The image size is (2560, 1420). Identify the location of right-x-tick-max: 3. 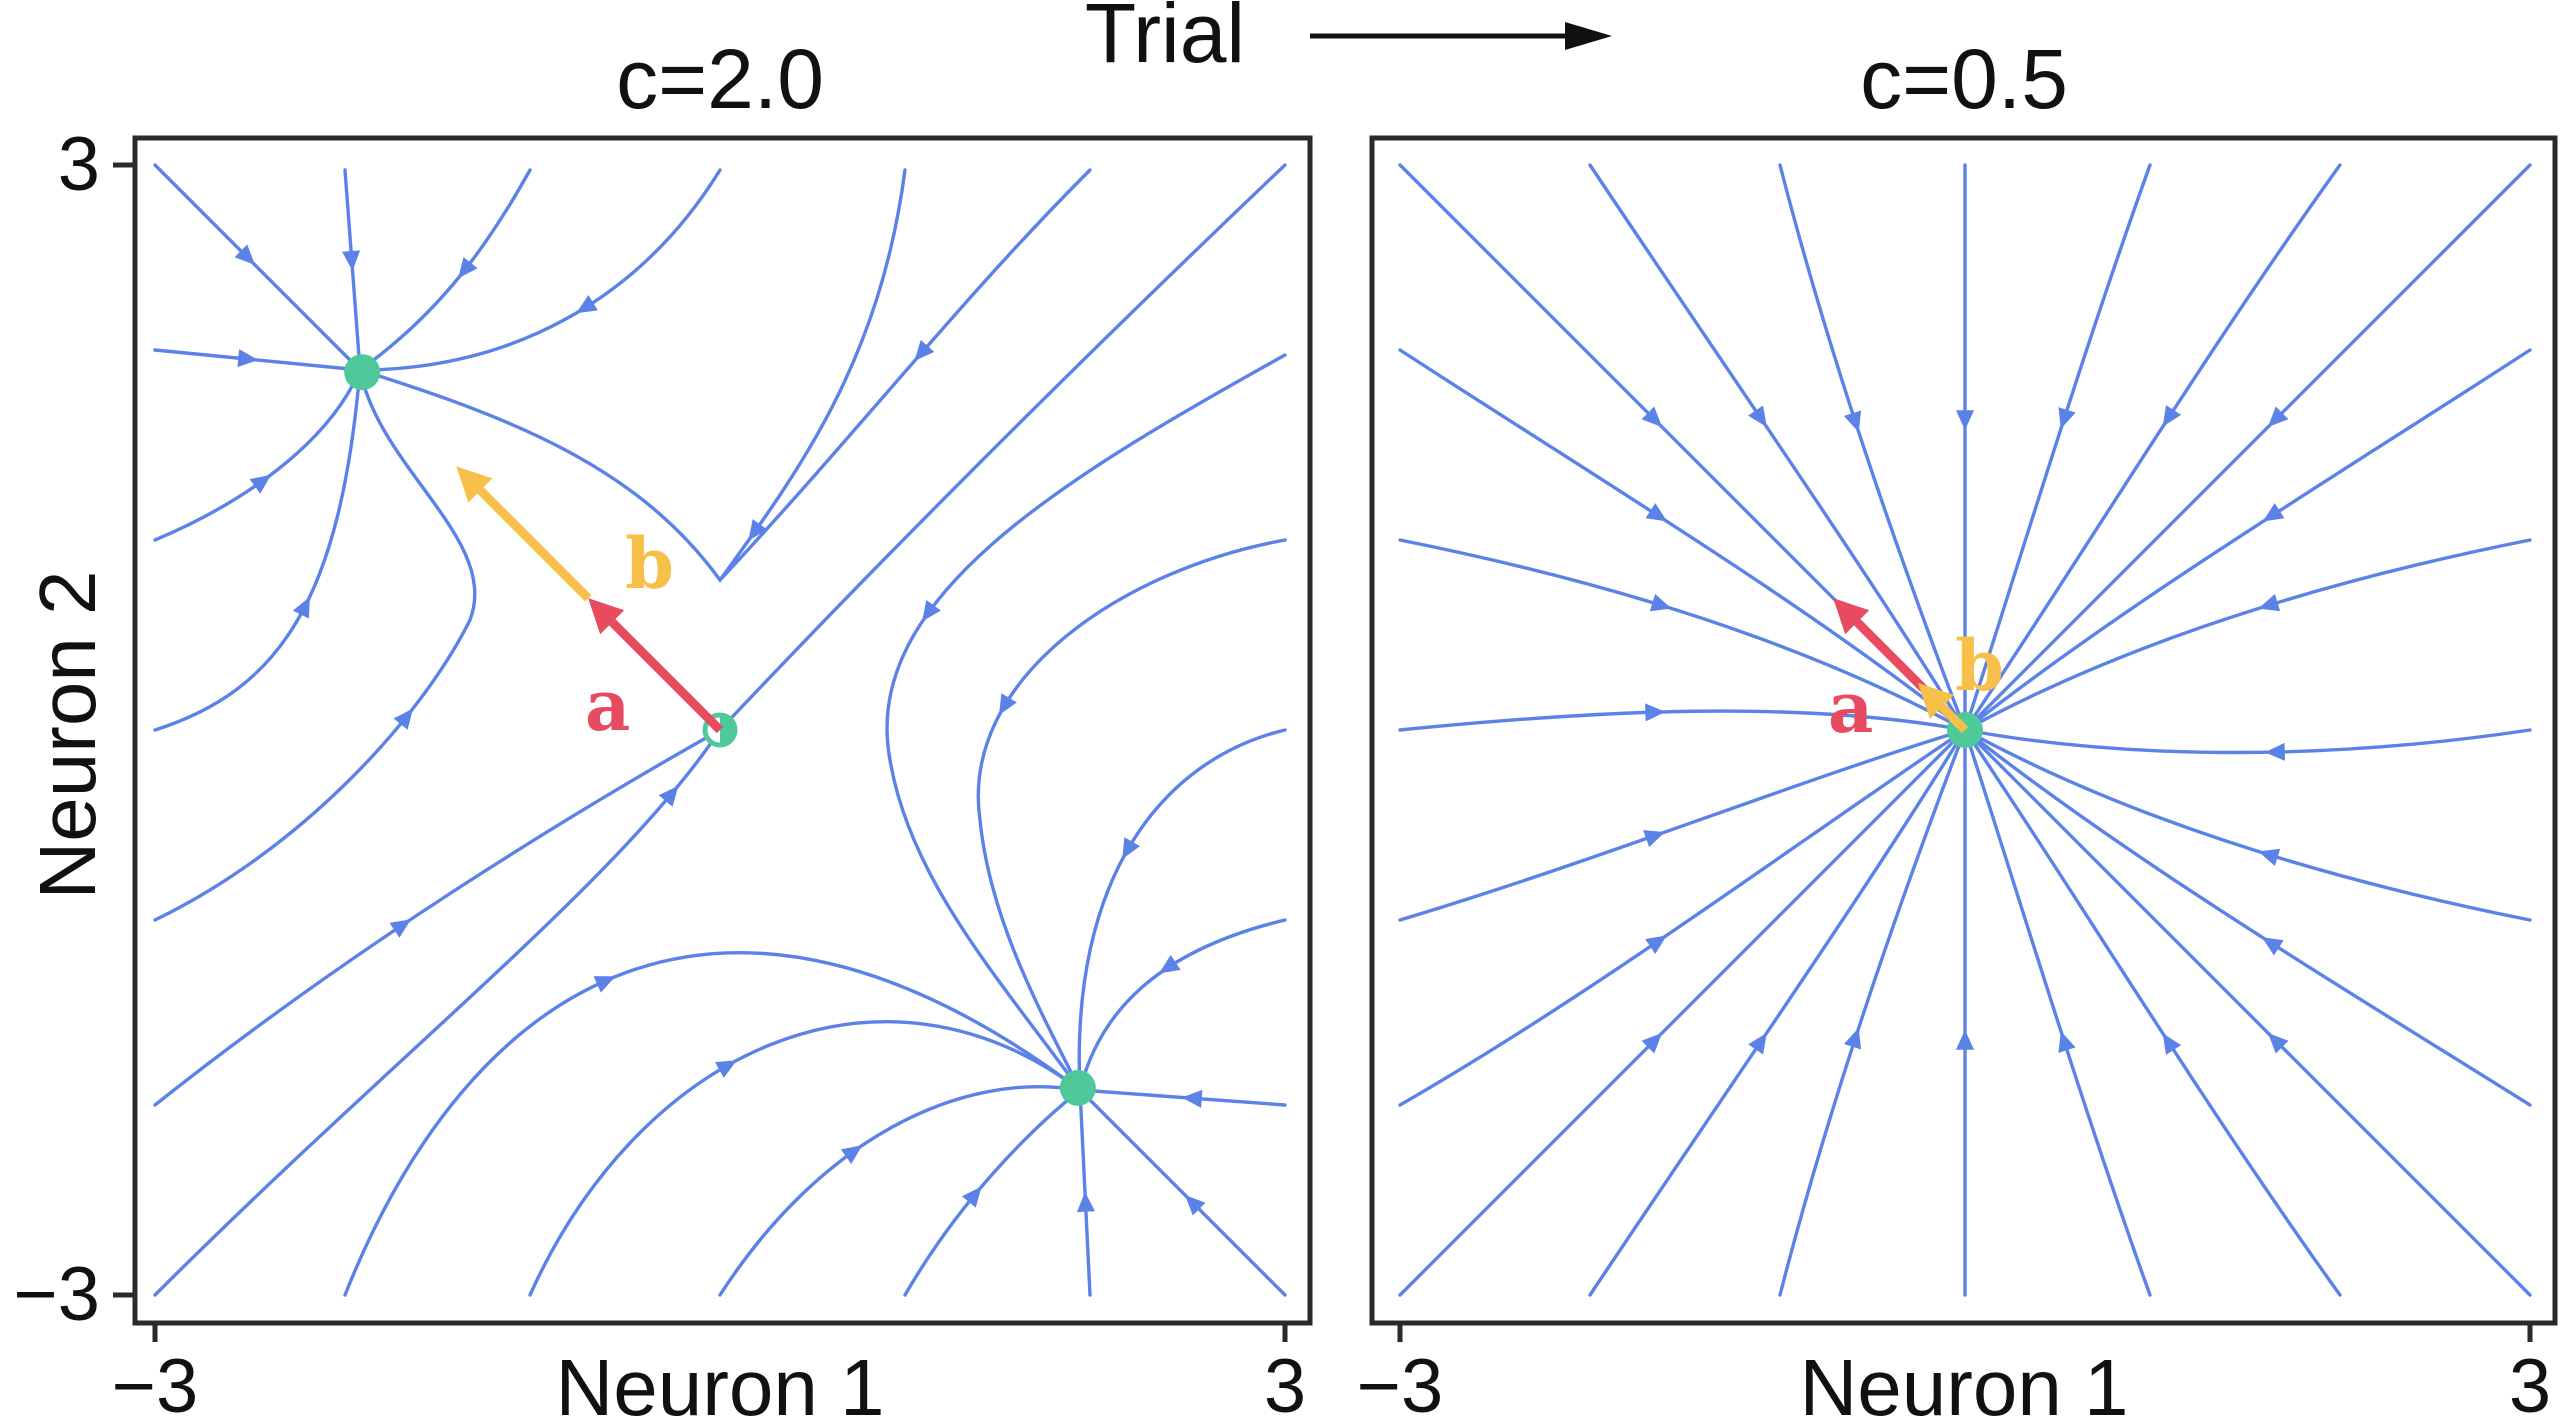
(2530, 1382).